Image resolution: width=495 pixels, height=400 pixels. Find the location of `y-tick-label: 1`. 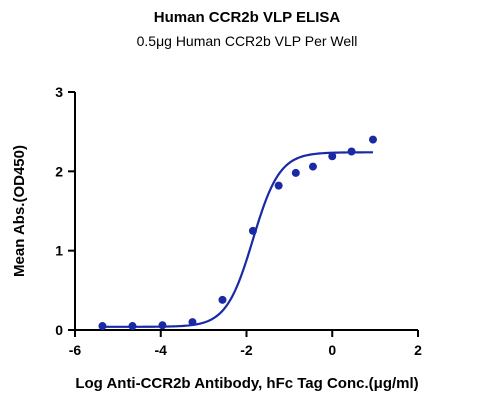

y-tick-label: 1 is located at coordinates (59, 251).